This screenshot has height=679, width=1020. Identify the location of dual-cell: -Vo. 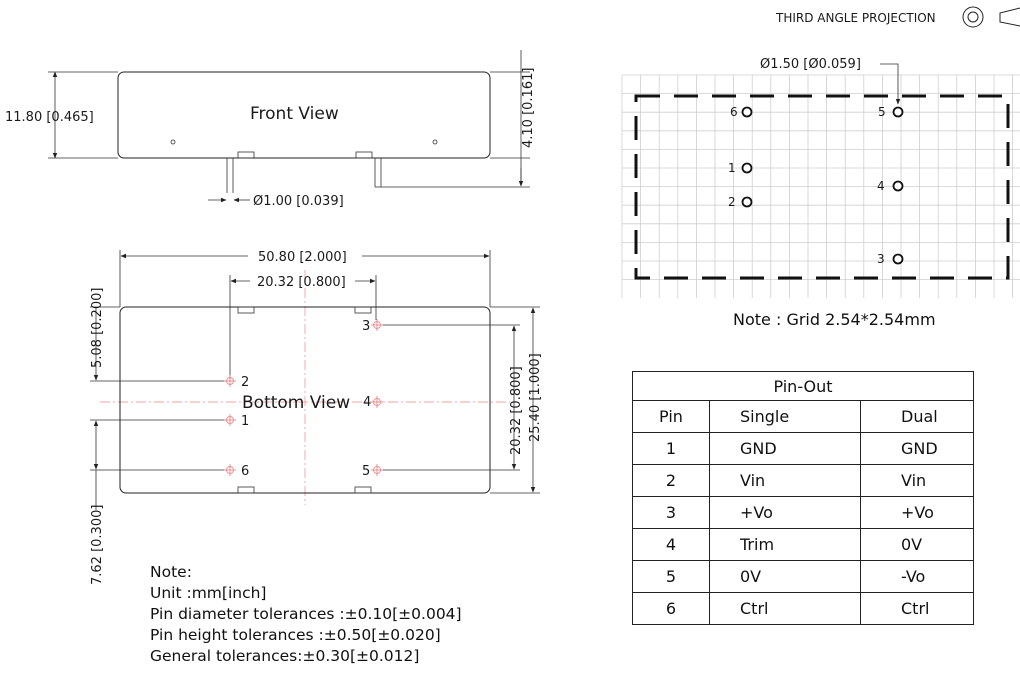
(917, 576).